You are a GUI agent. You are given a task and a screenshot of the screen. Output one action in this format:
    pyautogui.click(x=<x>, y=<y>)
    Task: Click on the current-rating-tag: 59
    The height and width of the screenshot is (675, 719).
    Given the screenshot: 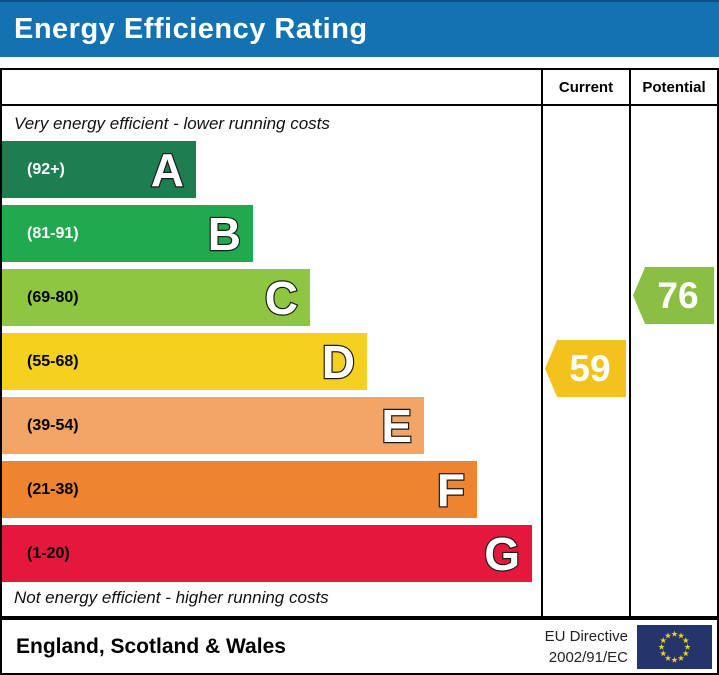 What is the action you would take?
    pyautogui.click(x=585, y=368)
    